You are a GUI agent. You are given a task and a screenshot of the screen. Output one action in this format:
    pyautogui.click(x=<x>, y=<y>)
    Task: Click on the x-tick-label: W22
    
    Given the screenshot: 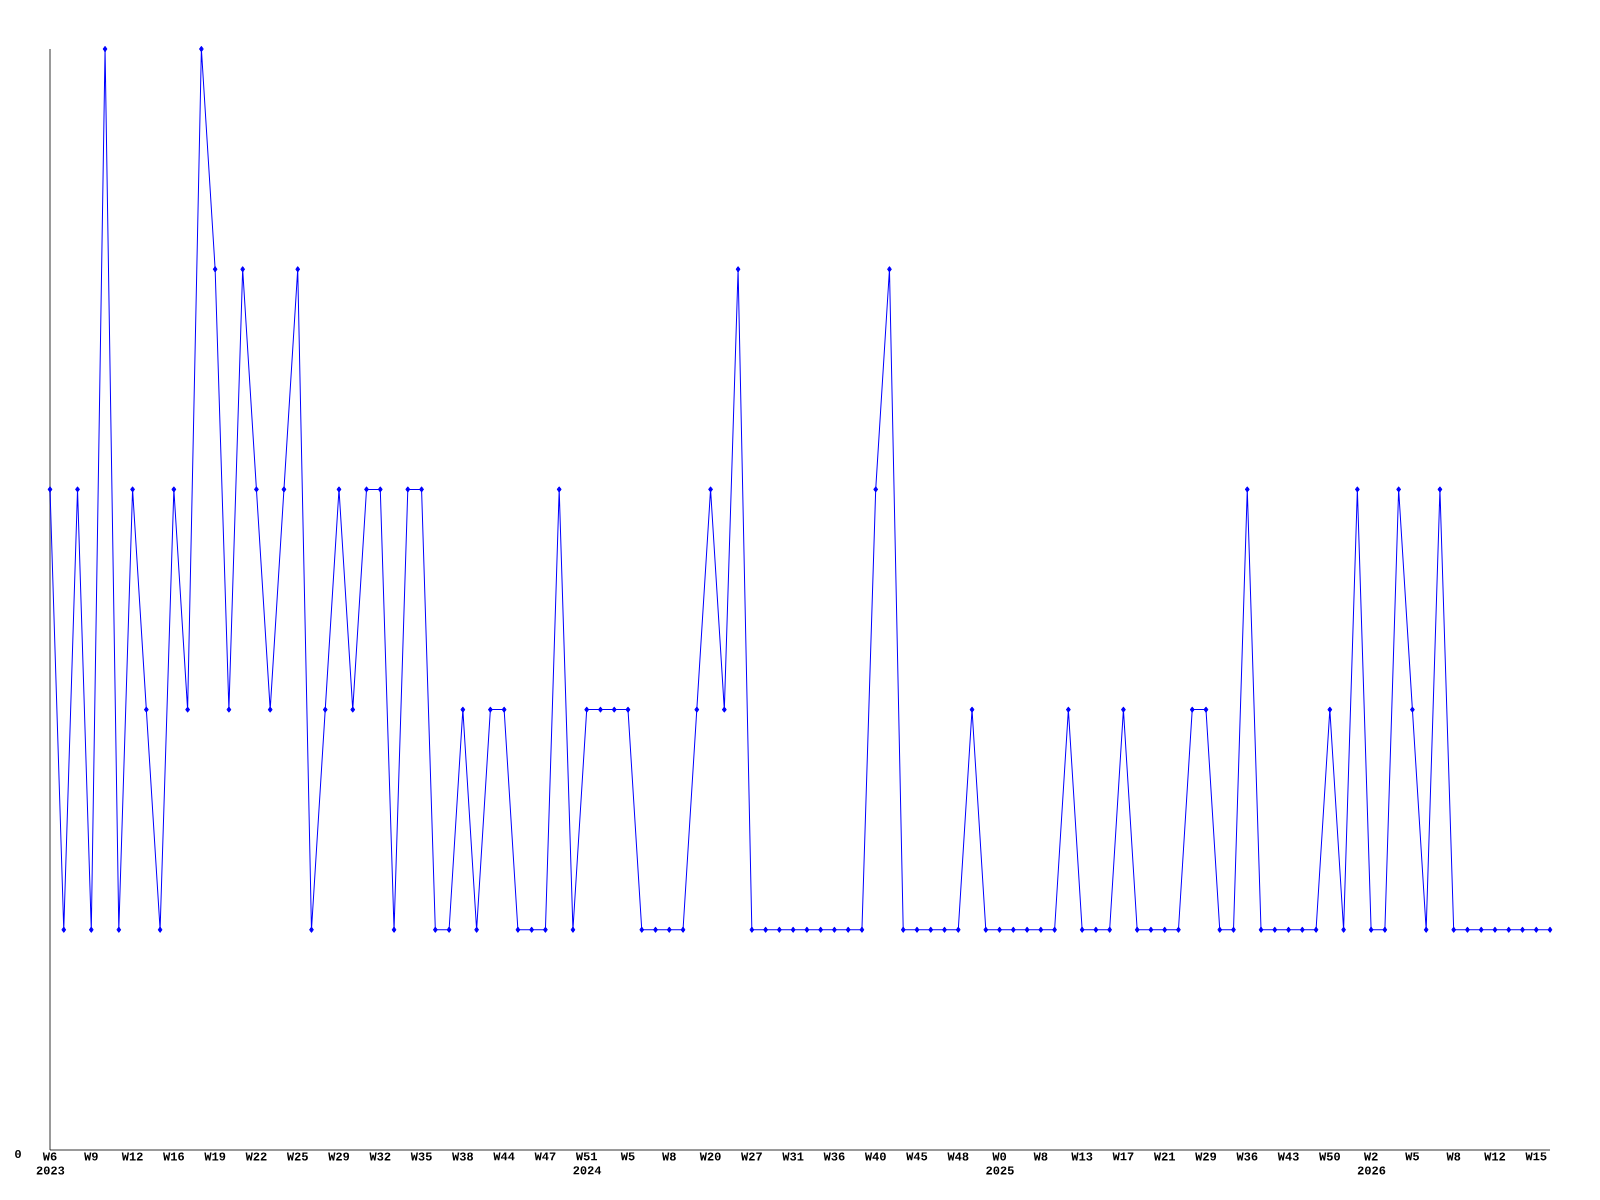 What is the action you would take?
    pyautogui.click(x=256, y=1156)
    